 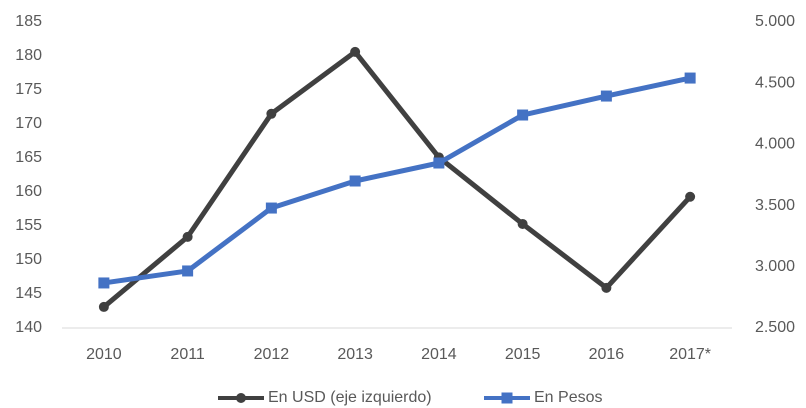 What do you see at coordinates (355, 354) in the screenshot?
I see `x-tick-label: 2013` at bounding box center [355, 354].